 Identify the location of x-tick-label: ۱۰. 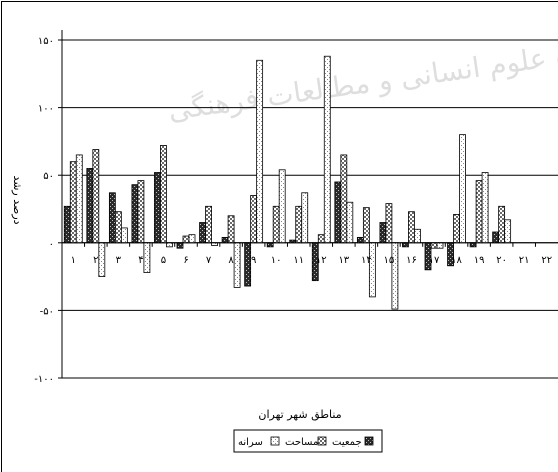
(276, 260).